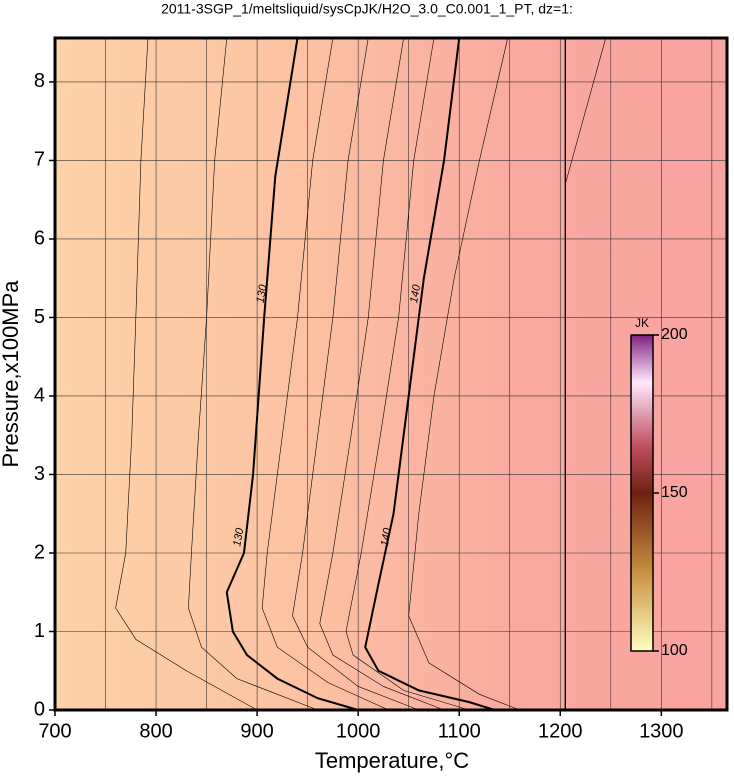 This screenshot has width=734, height=781. What do you see at coordinates (642, 493) in the screenshot?
I see `colorbar` at bounding box center [642, 493].